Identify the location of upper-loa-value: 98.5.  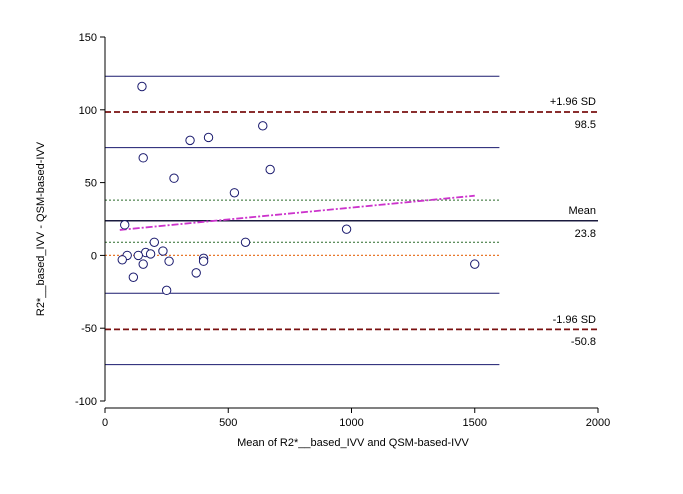
(585, 125).